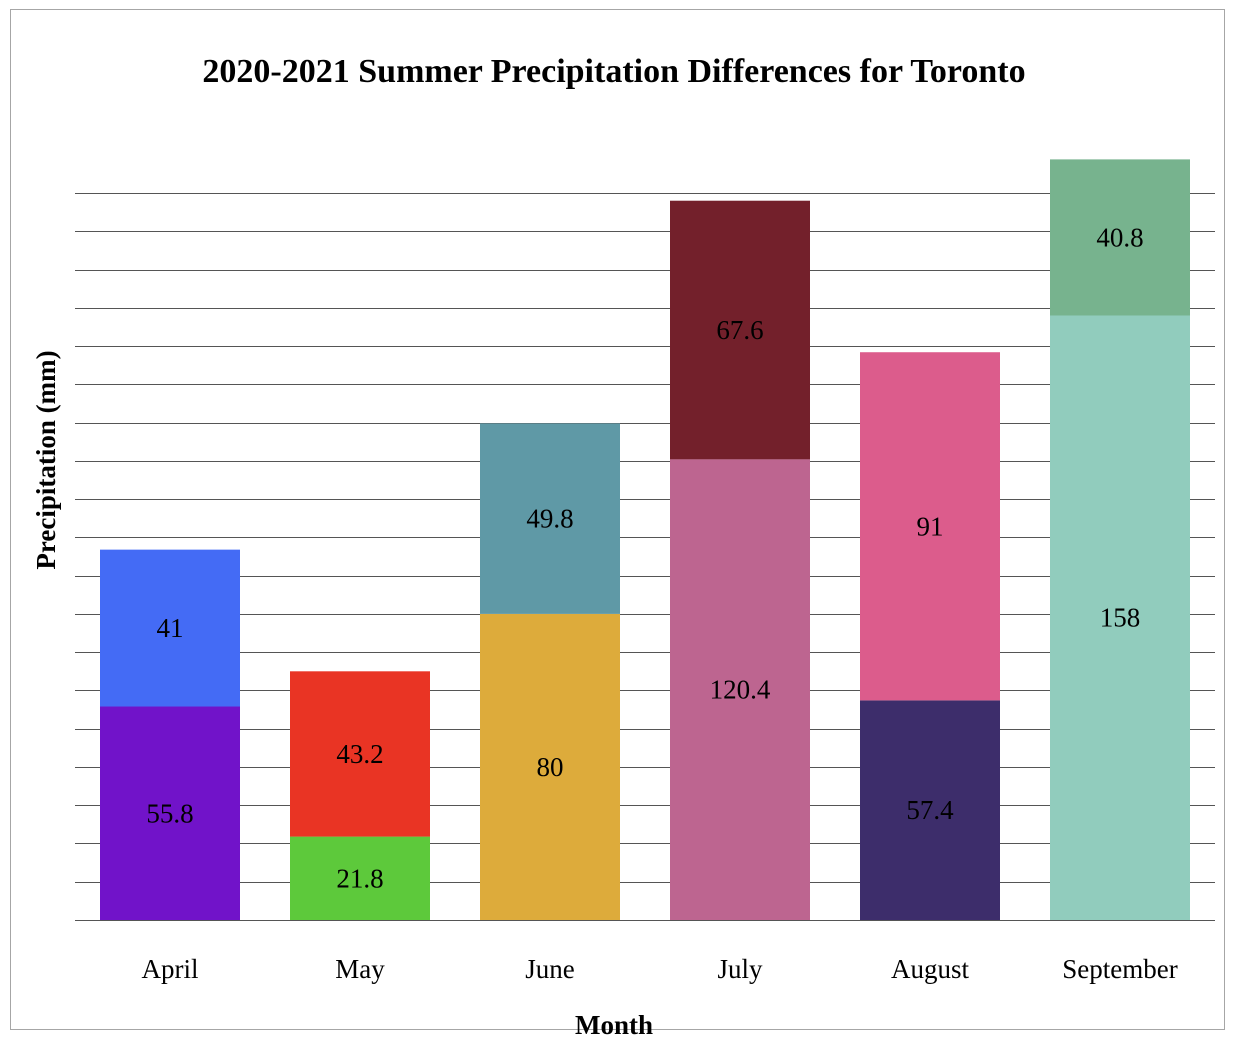 Image resolution: width=1246 pixels, height=1062 pixels. Describe the element at coordinates (930, 969) in the screenshot. I see `x-tick-label-august: August` at that location.